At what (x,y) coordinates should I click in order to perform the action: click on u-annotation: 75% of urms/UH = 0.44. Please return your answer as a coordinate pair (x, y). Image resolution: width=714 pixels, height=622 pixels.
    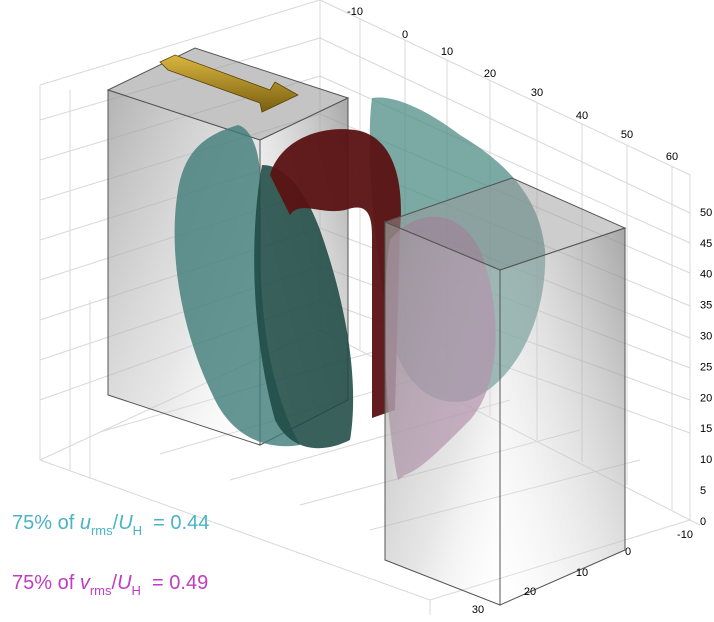
    Looking at the image, I should click on (110, 525).